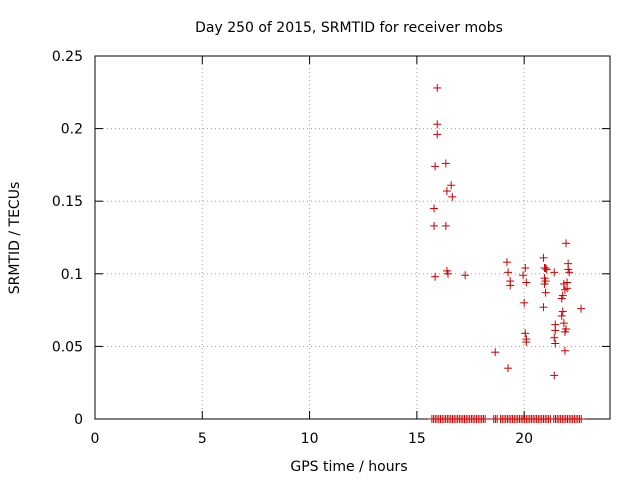  I want to click on y-tick-label: 0.2, so click(72, 130).